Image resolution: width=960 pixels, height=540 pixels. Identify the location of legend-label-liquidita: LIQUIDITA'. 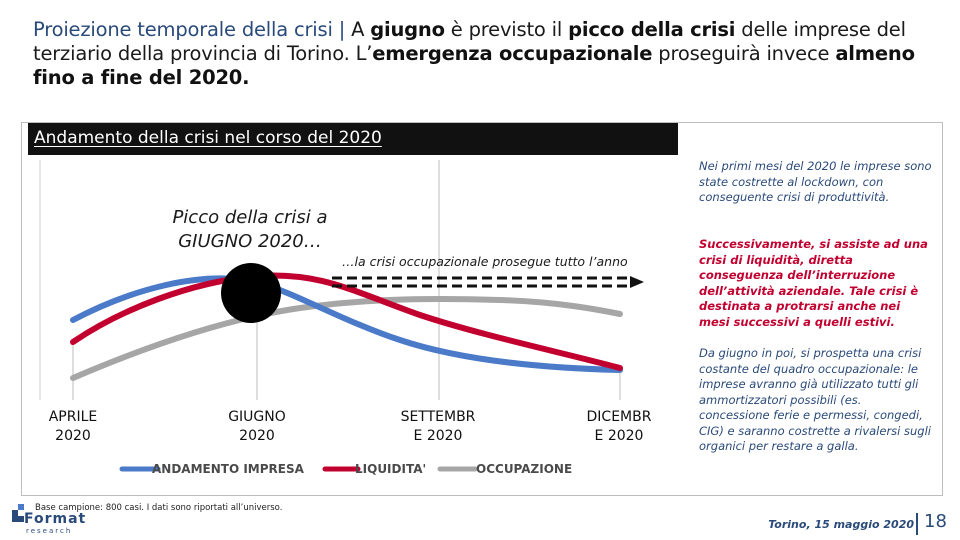
(391, 469).